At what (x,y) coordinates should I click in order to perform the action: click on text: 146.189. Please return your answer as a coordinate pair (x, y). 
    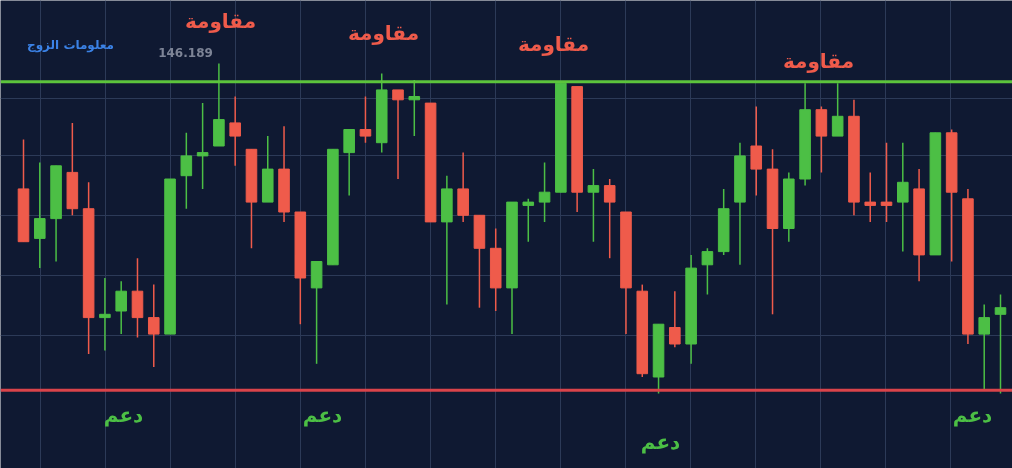
    Looking at the image, I should click on (185, 53).